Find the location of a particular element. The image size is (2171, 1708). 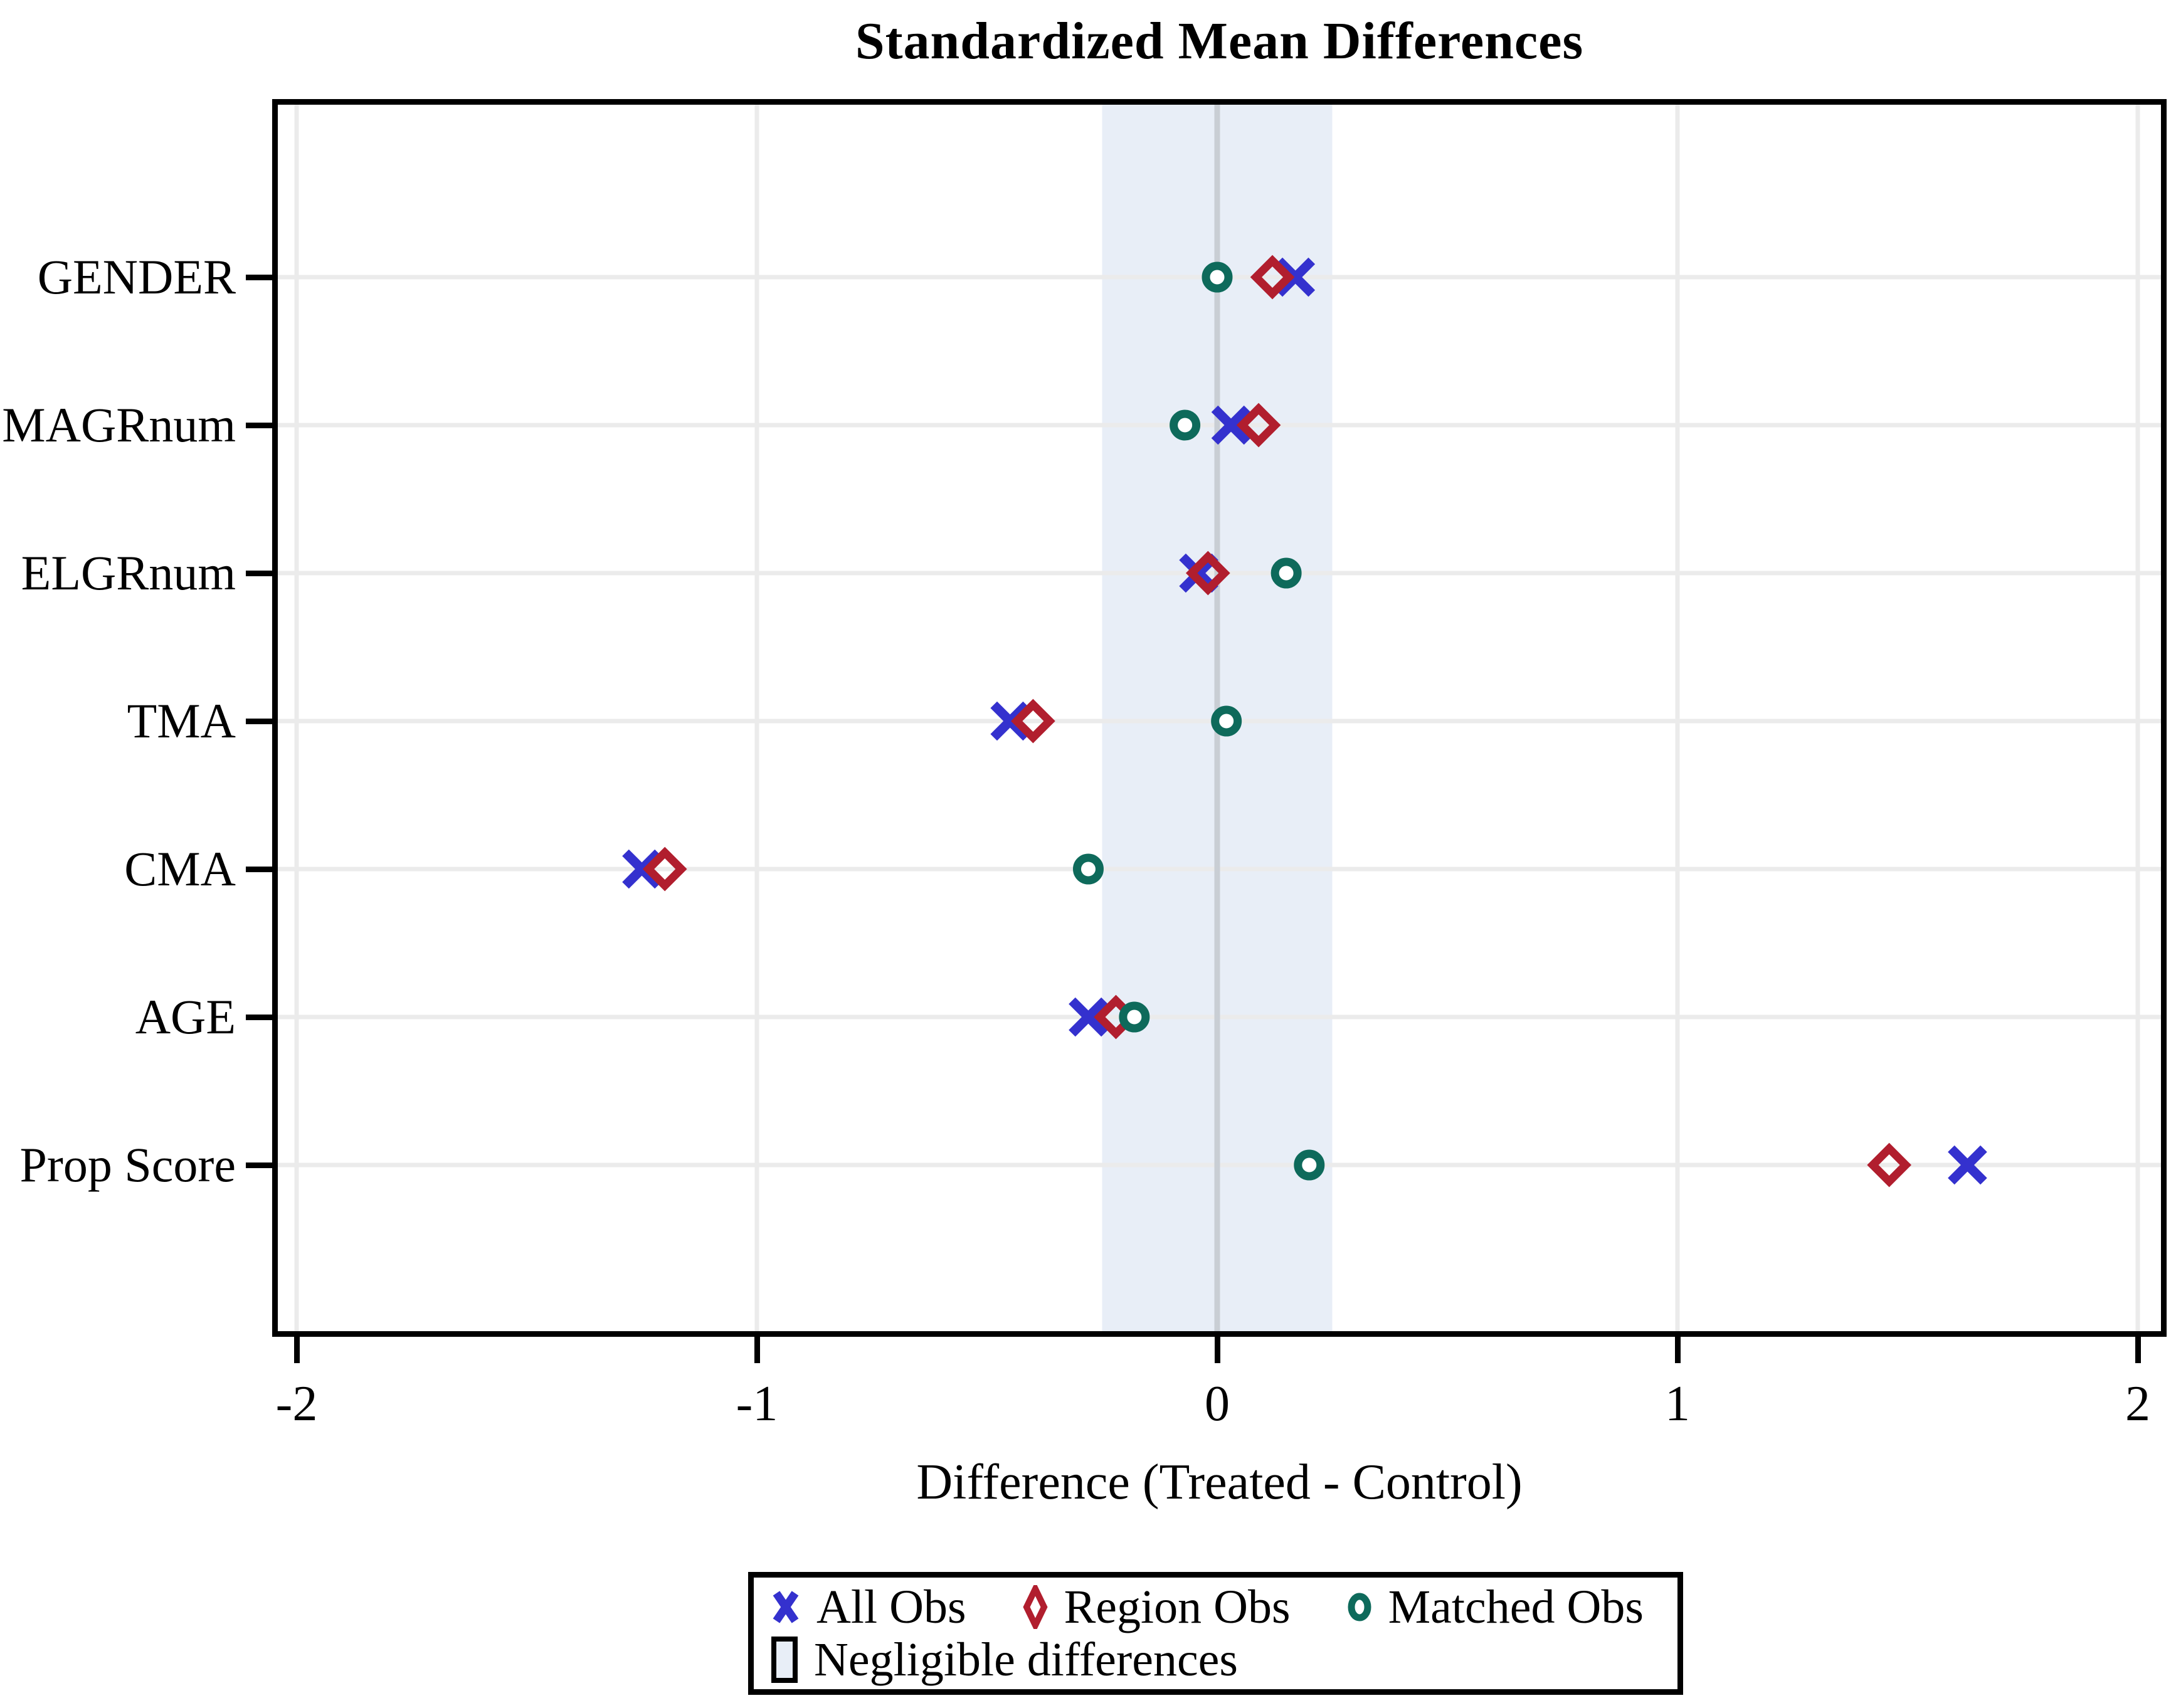

x-axis-title: Difference (Treated - Control) is located at coordinates (1219, 1482).